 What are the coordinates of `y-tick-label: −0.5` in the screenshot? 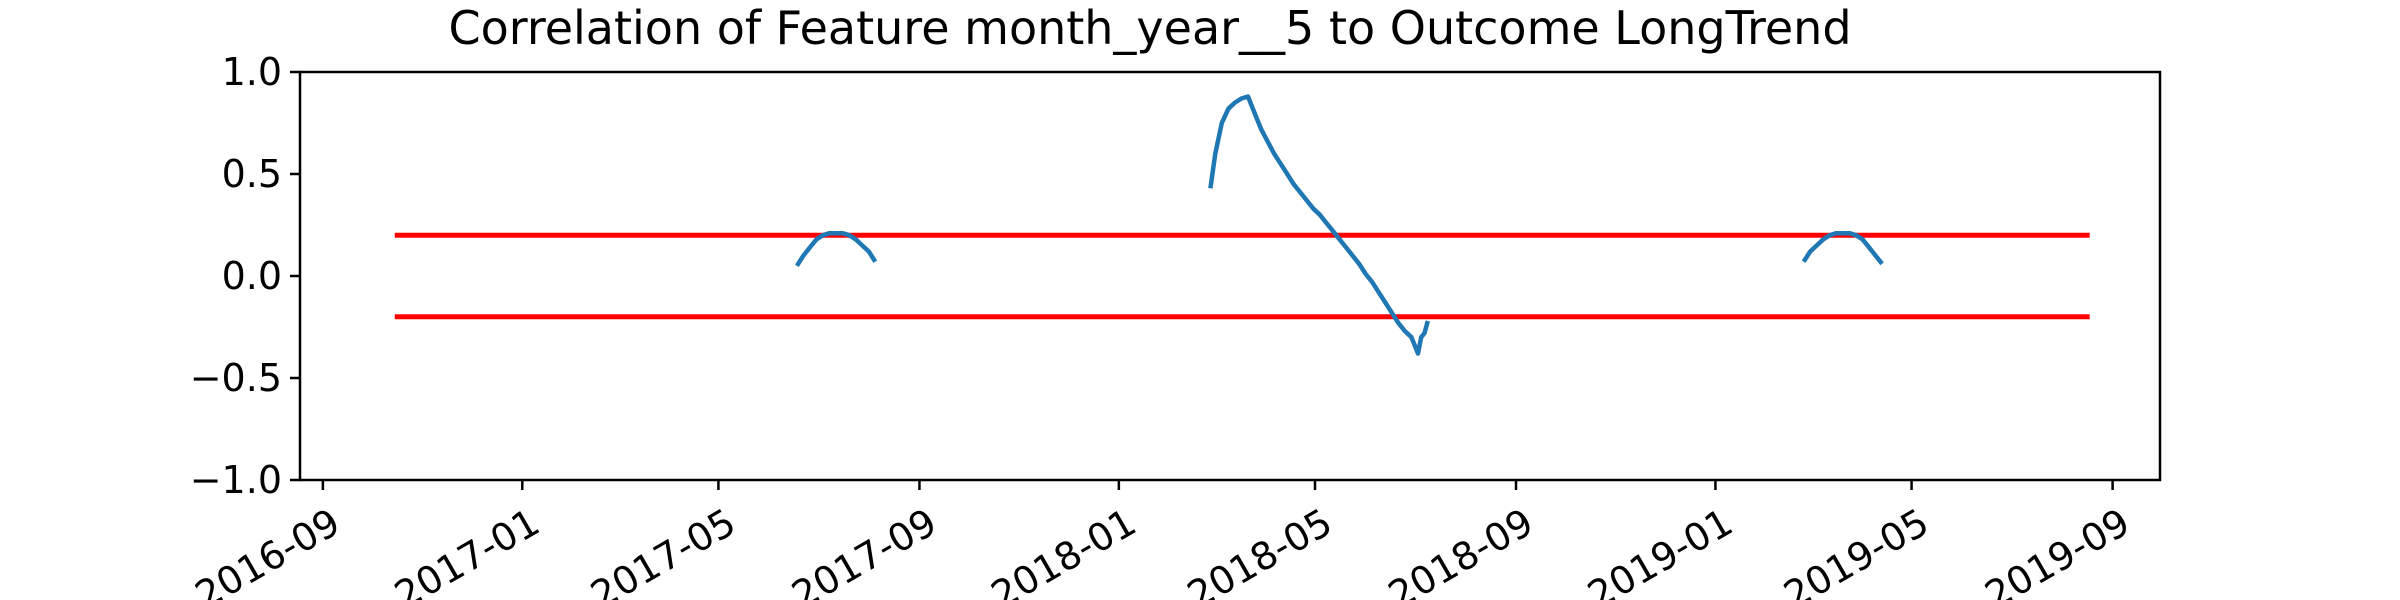 It's located at (236, 378).